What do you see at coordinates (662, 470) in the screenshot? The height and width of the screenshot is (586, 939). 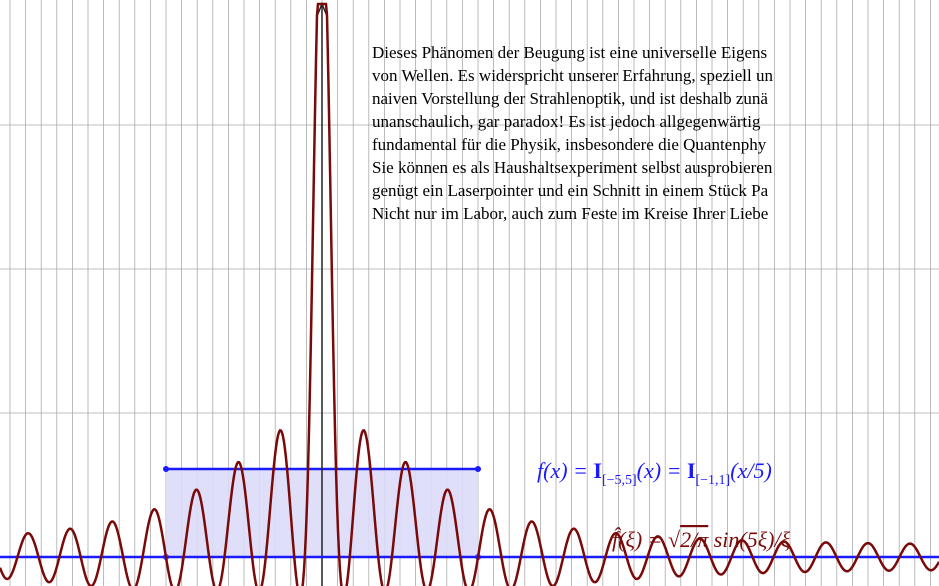 I see `formula-part: (x) =` at bounding box center [662, 470].